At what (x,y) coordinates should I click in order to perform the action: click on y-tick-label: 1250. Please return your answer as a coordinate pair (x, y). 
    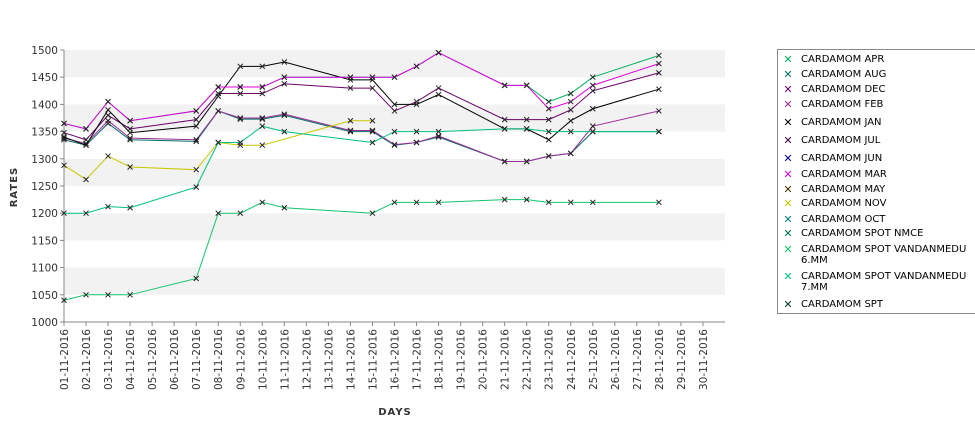
    Looking at the image, I should click on (44, 187).